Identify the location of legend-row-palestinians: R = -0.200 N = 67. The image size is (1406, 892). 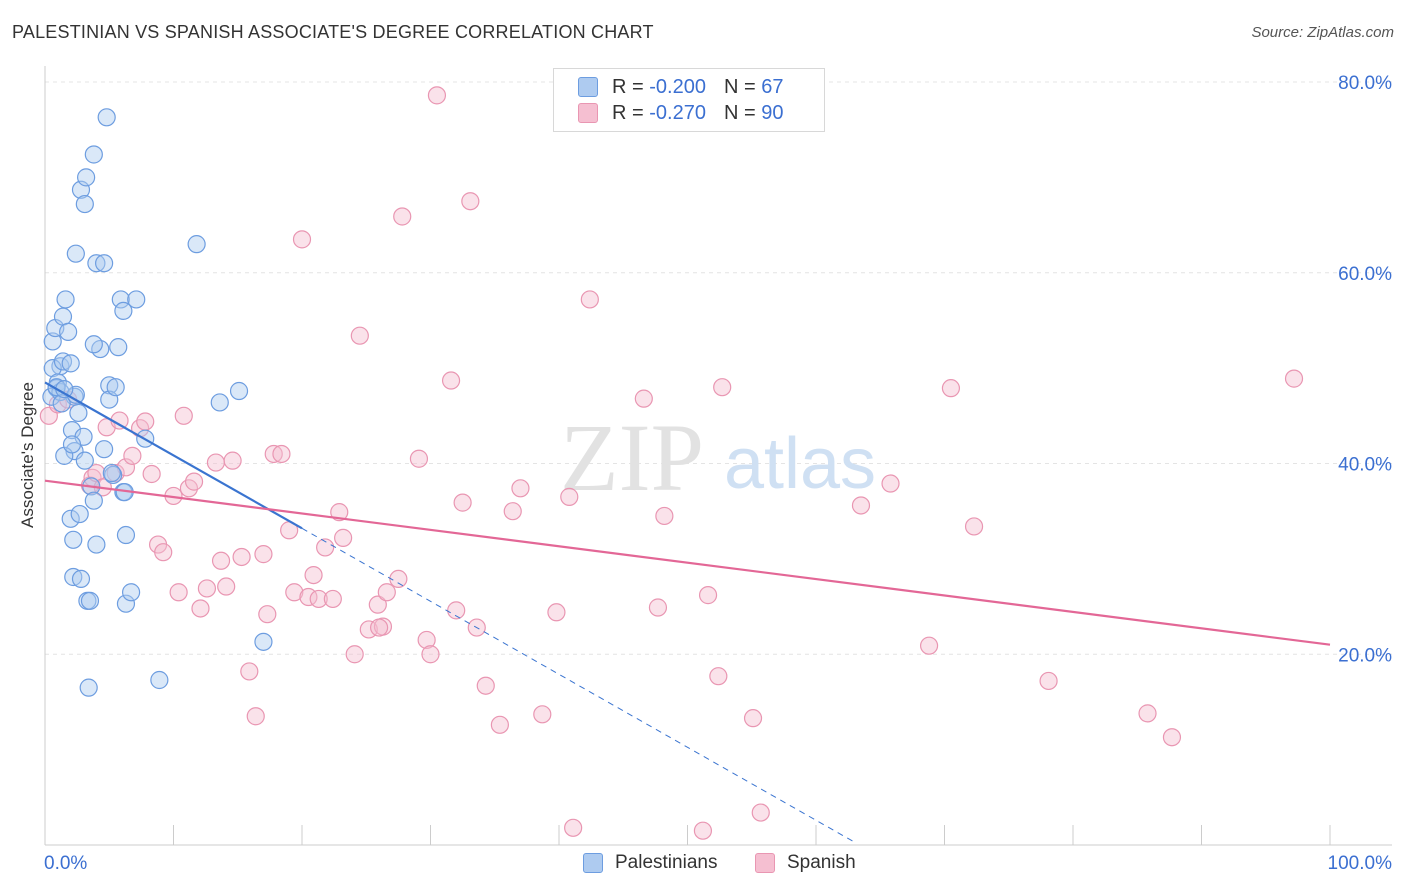
(680, 87).